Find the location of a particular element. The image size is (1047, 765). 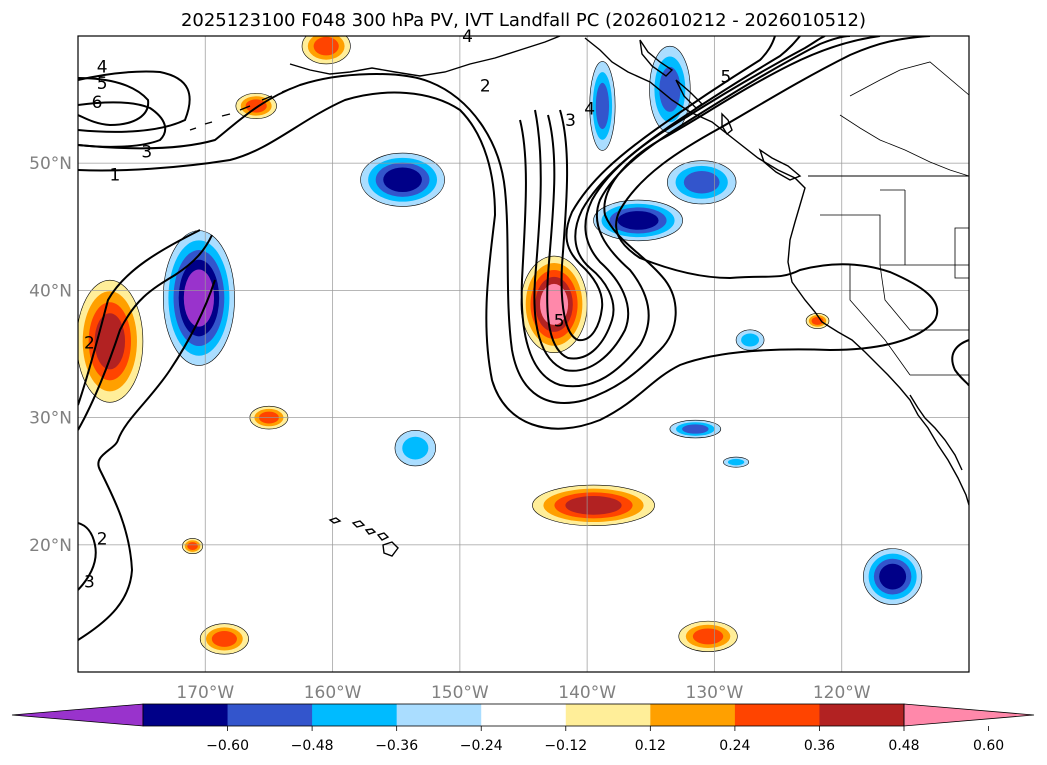

ivt-contour-southwest-c is located at coordinates (147, 460).